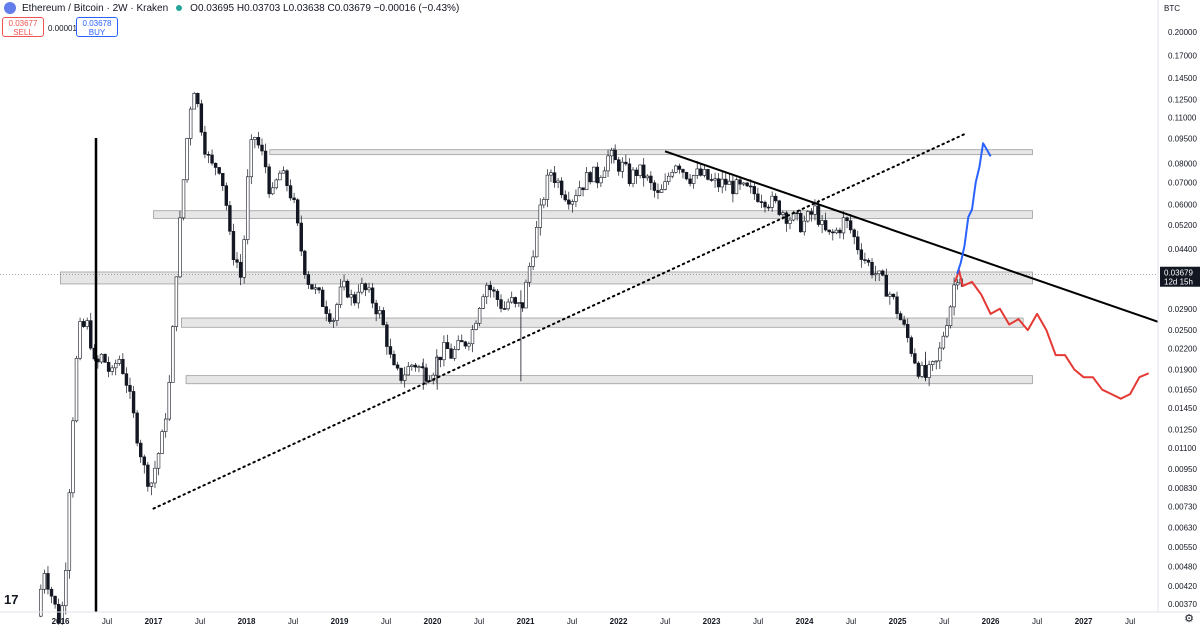 The height and width of the screenshot is (629, 1200). What do you see at coordinates (23, 27) in the screenshot?
I see `sell-button: 0.03677 SELL` at bounding box center [23, 27].